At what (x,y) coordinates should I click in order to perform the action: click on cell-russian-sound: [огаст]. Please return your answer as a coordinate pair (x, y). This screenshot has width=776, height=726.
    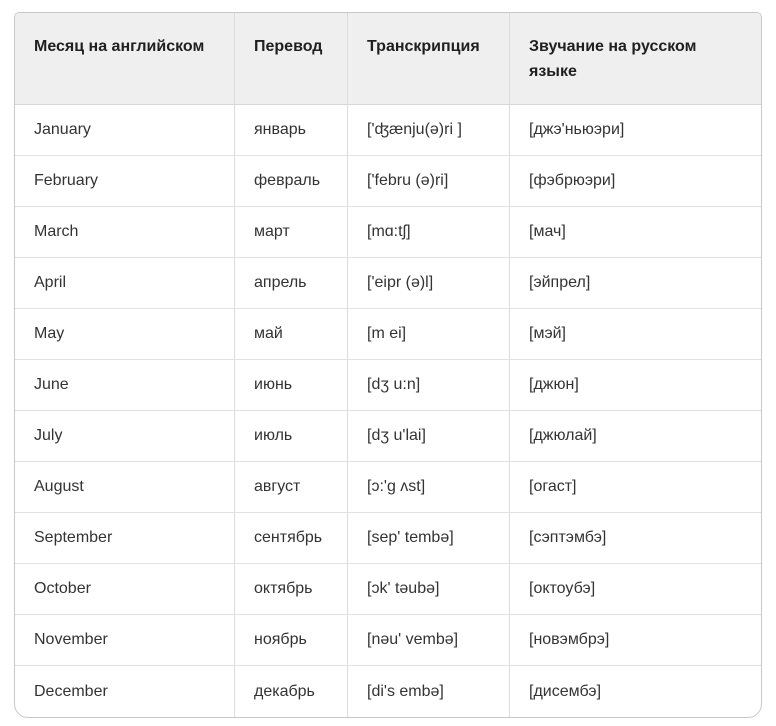
    Looking at the image, I should click on (635, 487).